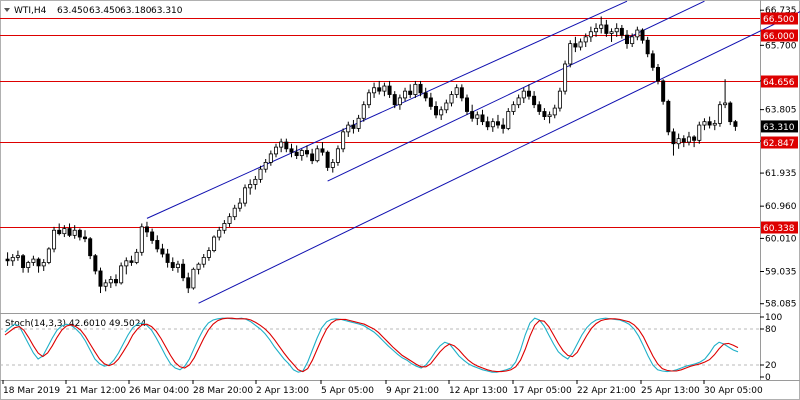 The height and width of the screenshot is (400, 800). What do you see at coordinates (781, 305) in the screenshot?
I see `y-tick-label: 58.085` at bounding box center [781, 305].